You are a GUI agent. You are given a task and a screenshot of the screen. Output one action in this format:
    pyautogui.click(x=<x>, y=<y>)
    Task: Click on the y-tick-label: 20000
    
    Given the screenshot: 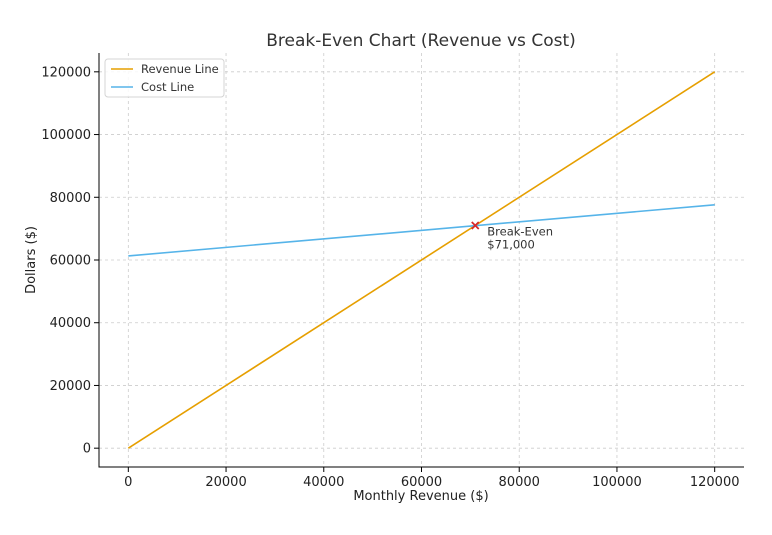 What is the action you would take?
    pyautogui.click(x=70, y=386)
    